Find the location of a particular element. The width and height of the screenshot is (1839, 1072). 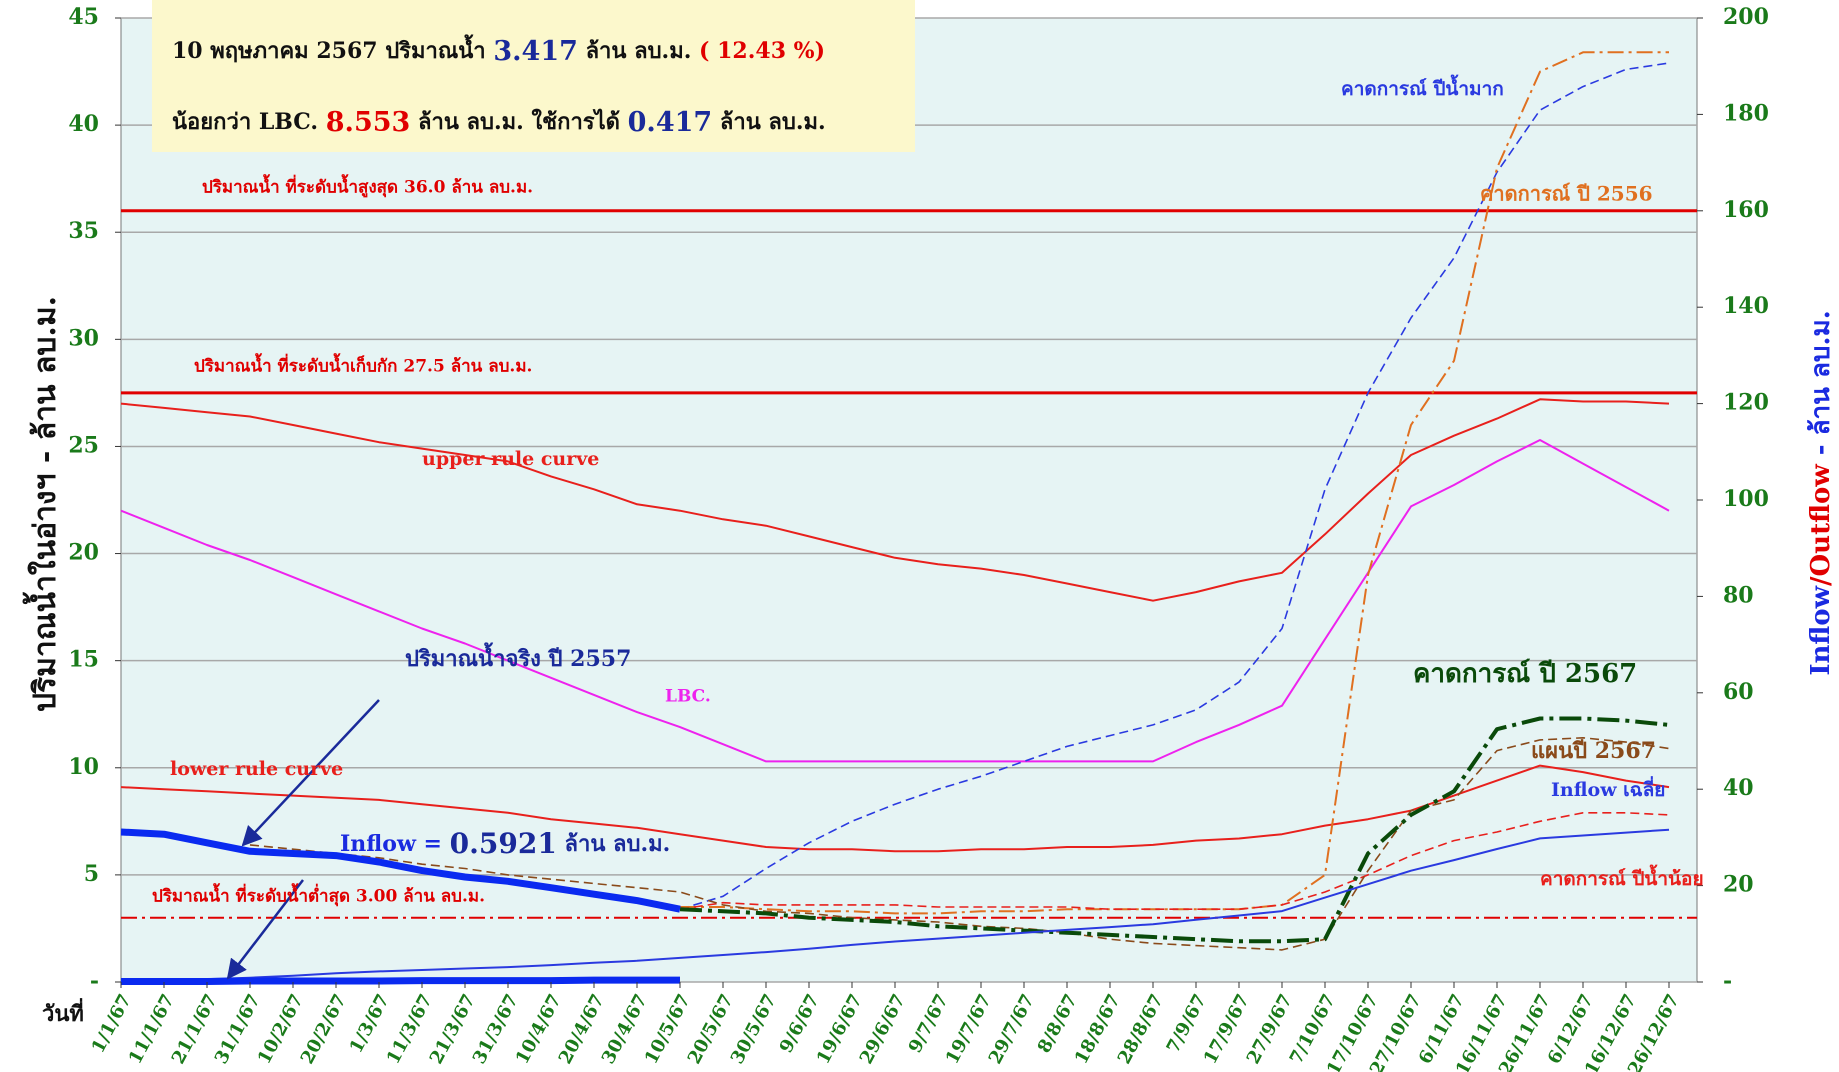

y-tick-label: 45 is located at coordinates (83, 17).